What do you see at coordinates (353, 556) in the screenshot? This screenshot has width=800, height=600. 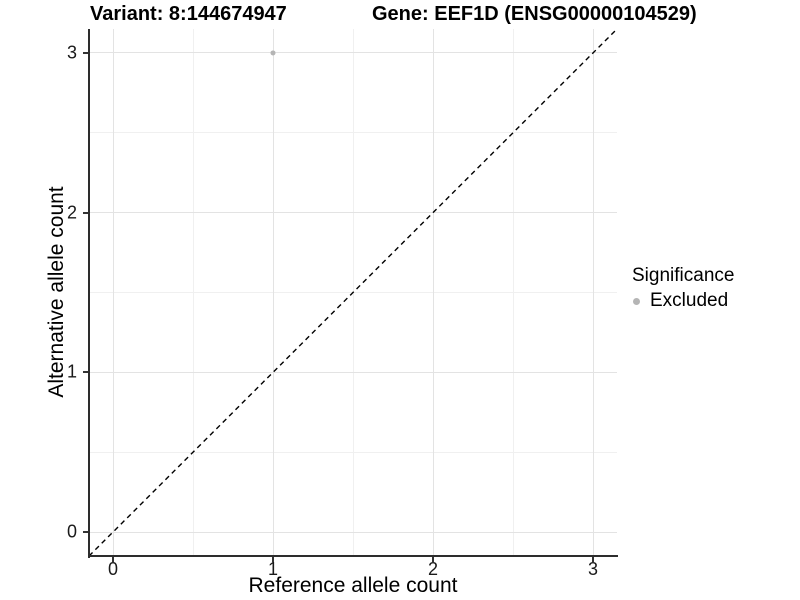 I see `x-axis-line` at bounding box center [353, 556].